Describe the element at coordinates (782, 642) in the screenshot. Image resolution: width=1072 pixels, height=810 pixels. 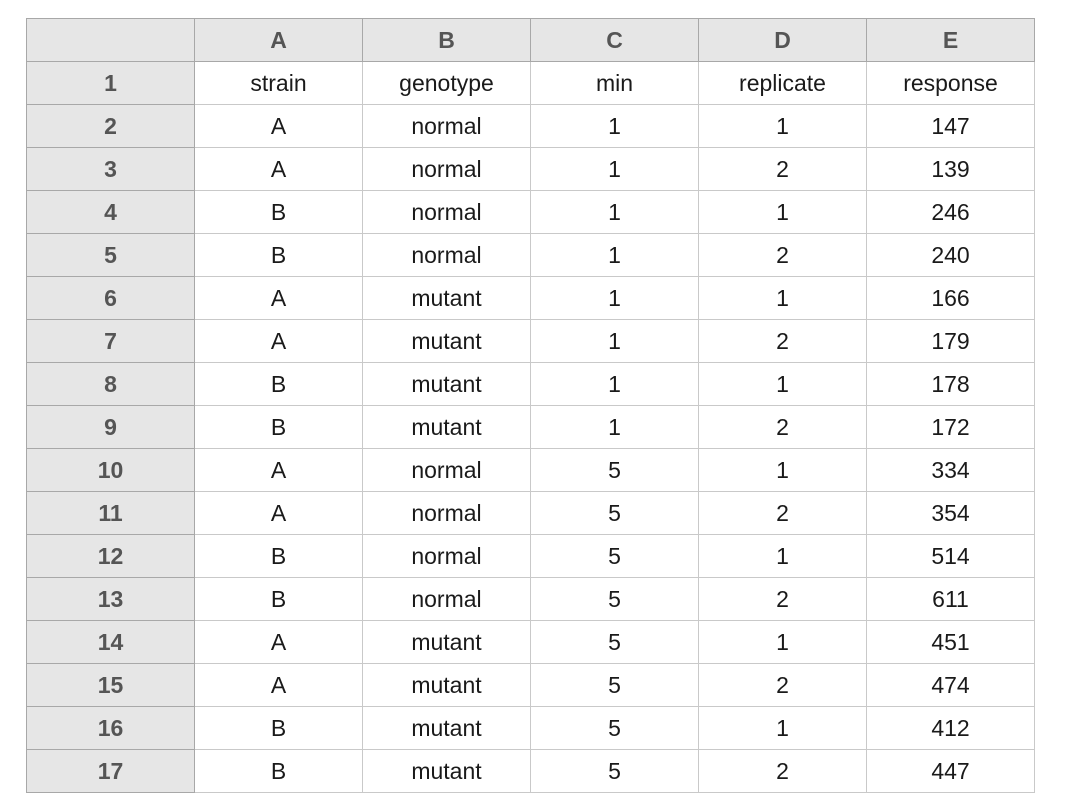
I see `cell-d-14: 1` at that location.